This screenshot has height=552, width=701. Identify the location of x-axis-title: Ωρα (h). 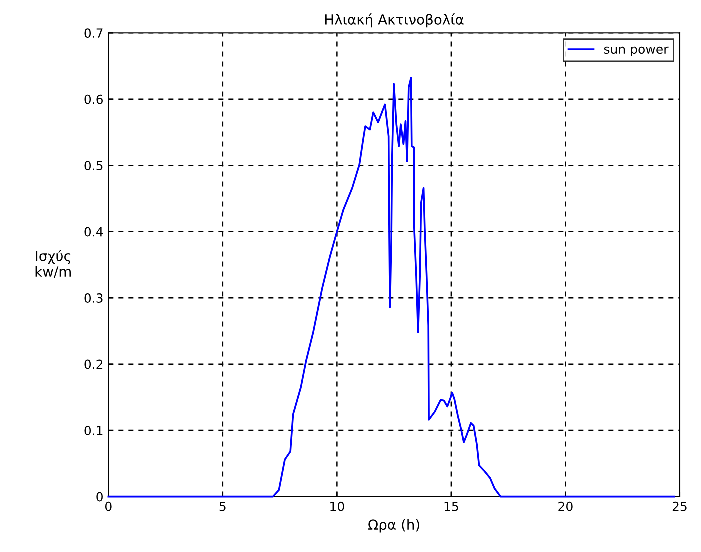
(394, 526).